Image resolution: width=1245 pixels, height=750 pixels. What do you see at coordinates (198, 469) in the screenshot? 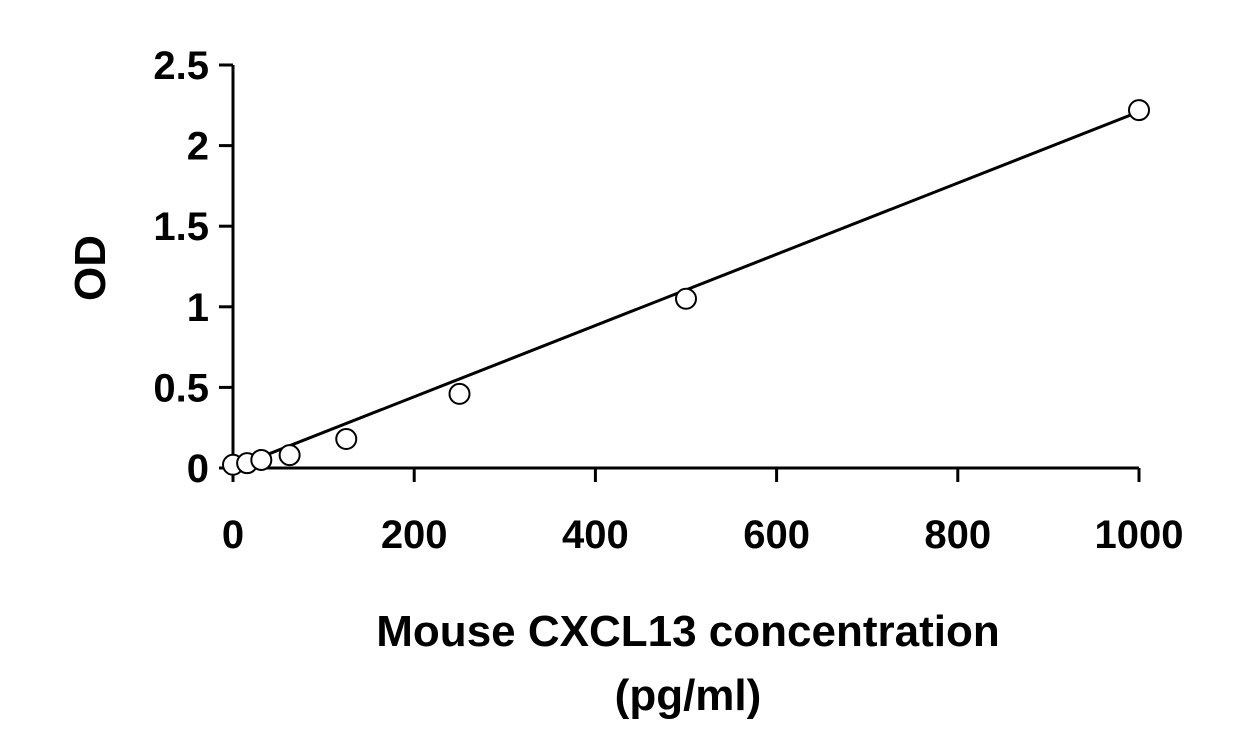
I see `y-tick-label: 0` at bounding box center [198, 469].